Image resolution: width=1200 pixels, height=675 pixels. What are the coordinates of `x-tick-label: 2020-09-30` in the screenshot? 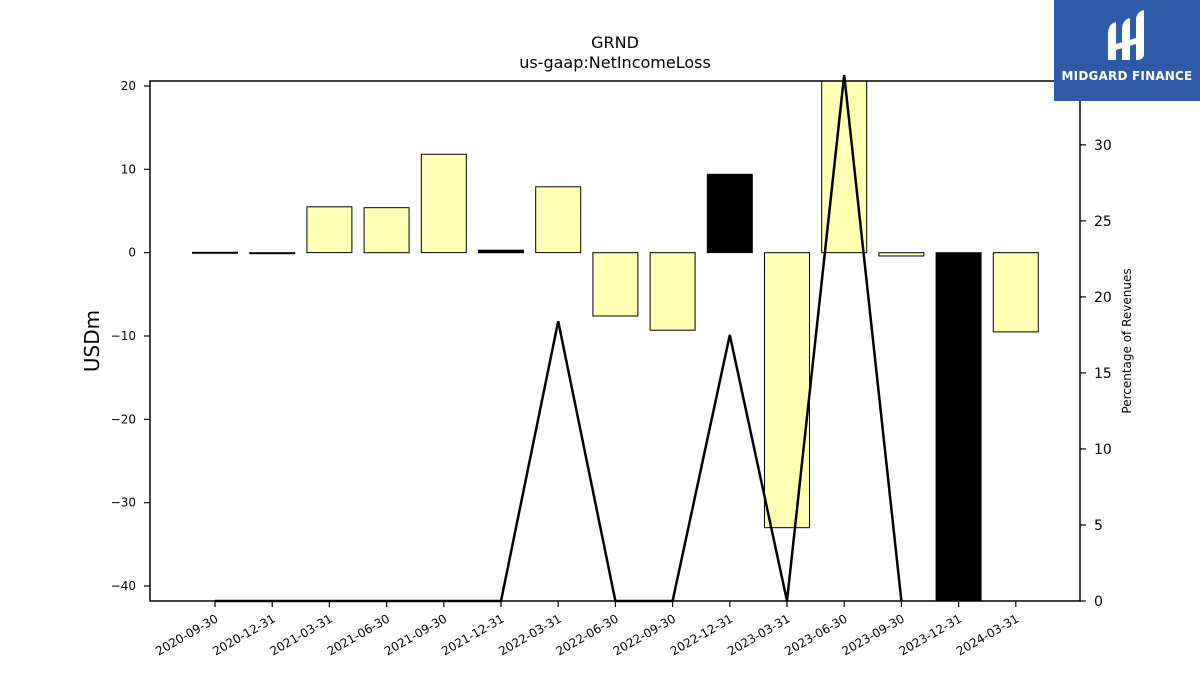 It's located at (186, 634).